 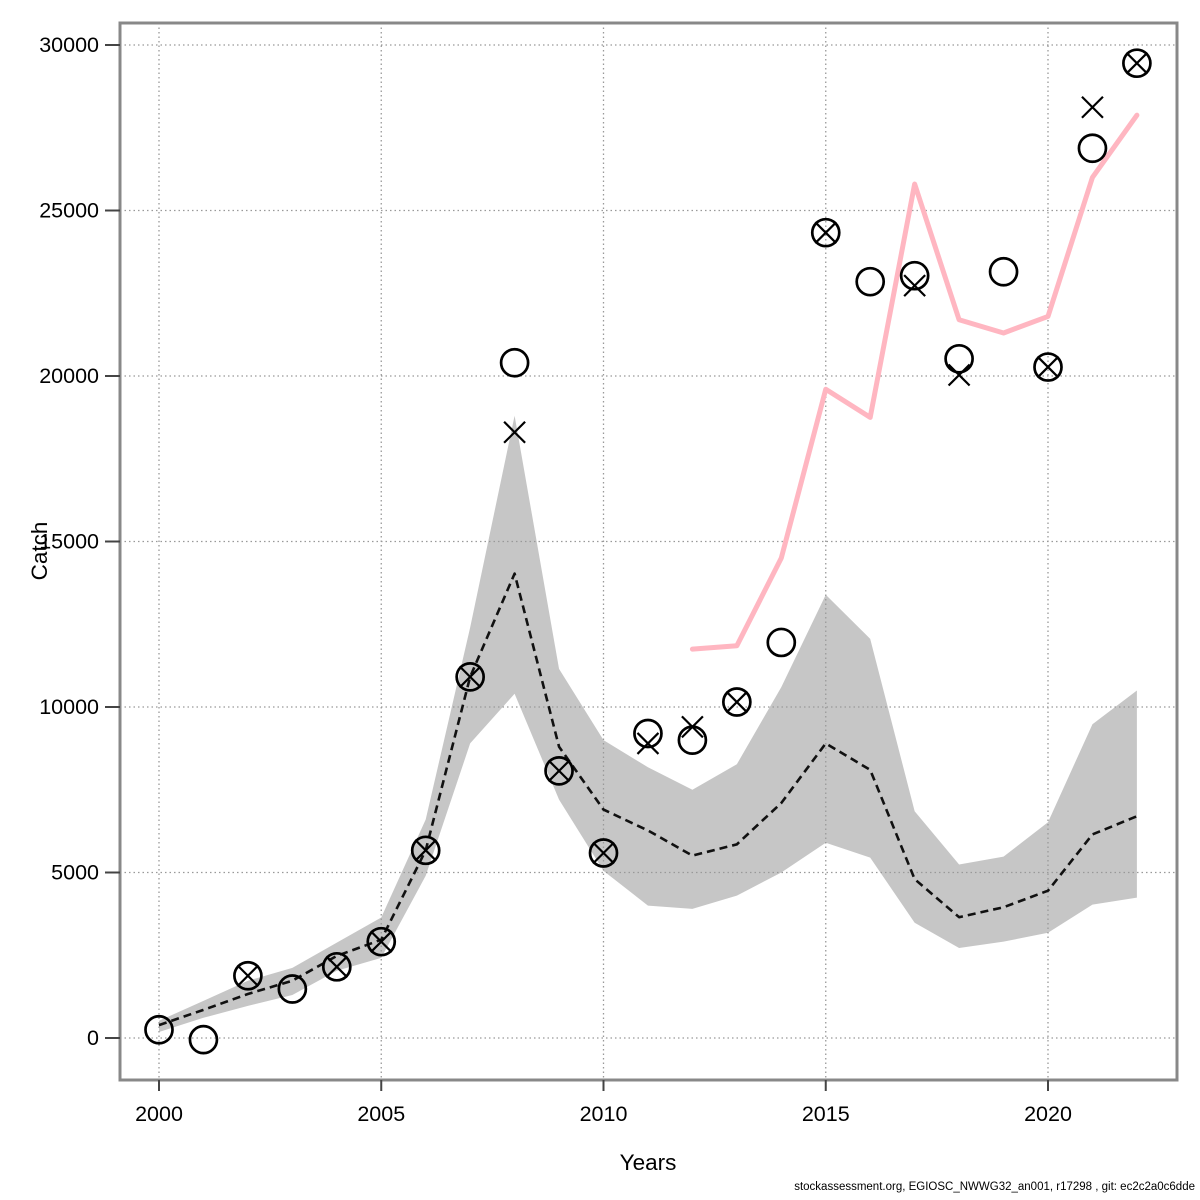 I want to click on x-tick-labels: 2000 2005 2010 2015 2020, so click(x=603, y=1114).